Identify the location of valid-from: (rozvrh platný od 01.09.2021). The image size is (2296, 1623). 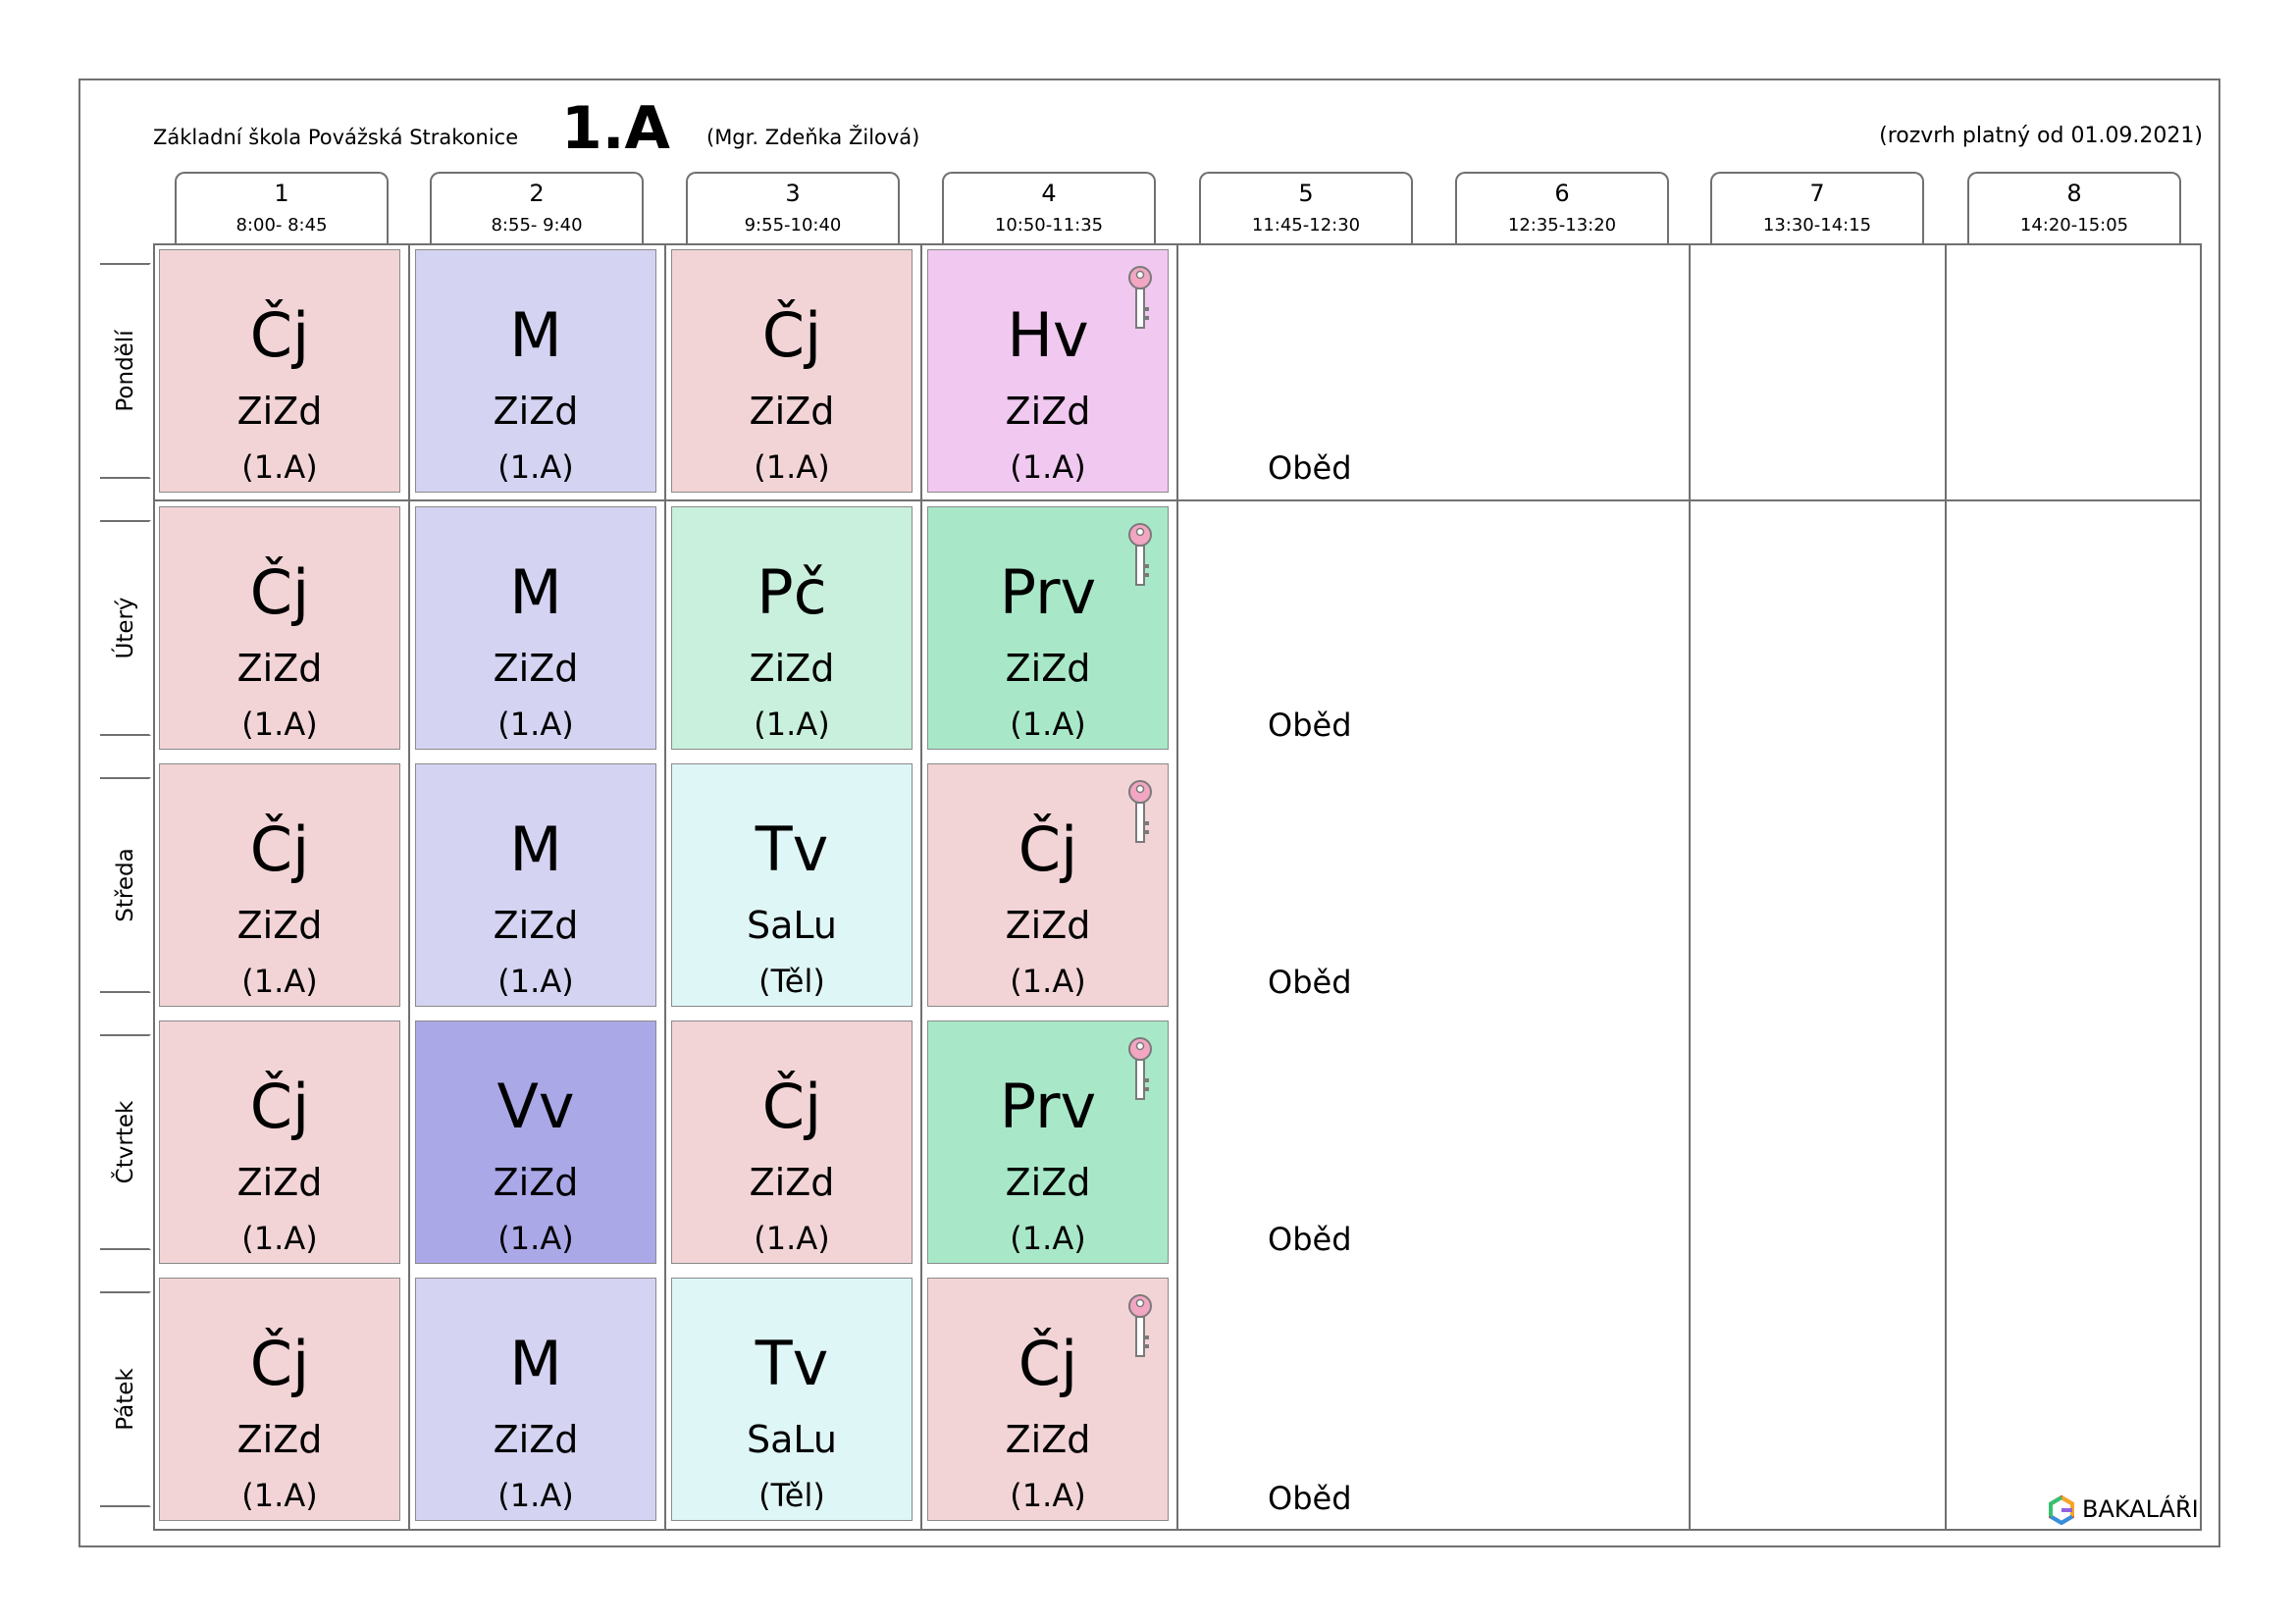
(2041, 136).